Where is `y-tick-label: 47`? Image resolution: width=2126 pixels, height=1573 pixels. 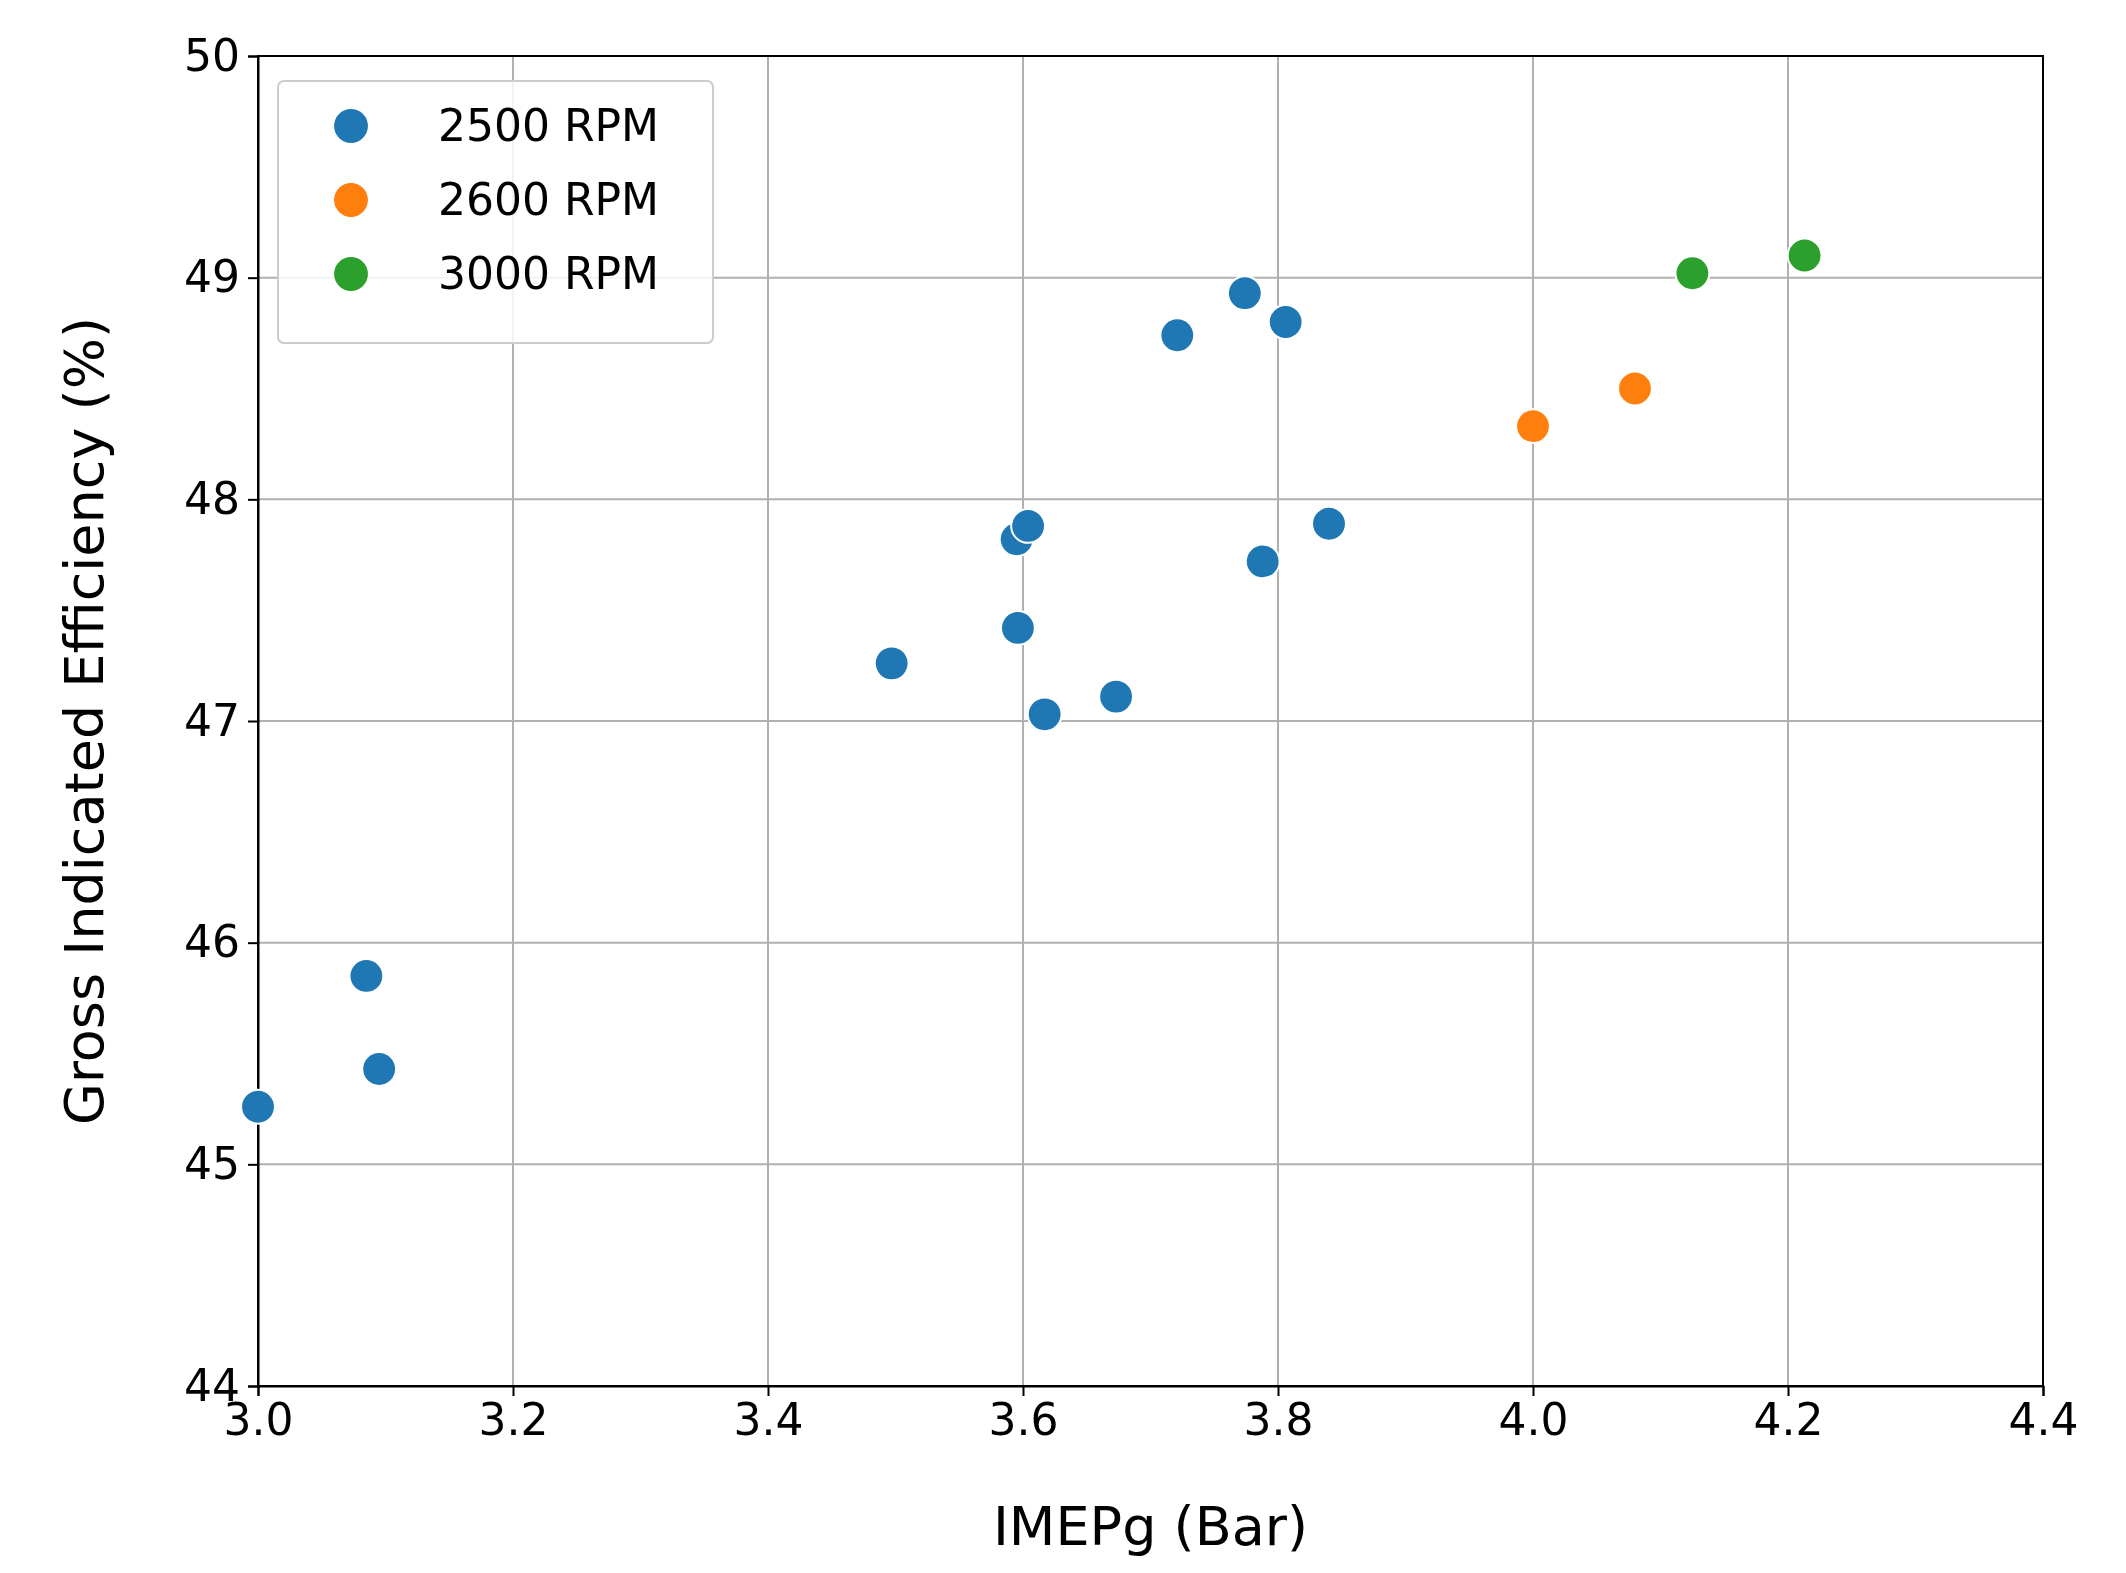 y-tick-label: 47 is located at coordinates (212, 720).